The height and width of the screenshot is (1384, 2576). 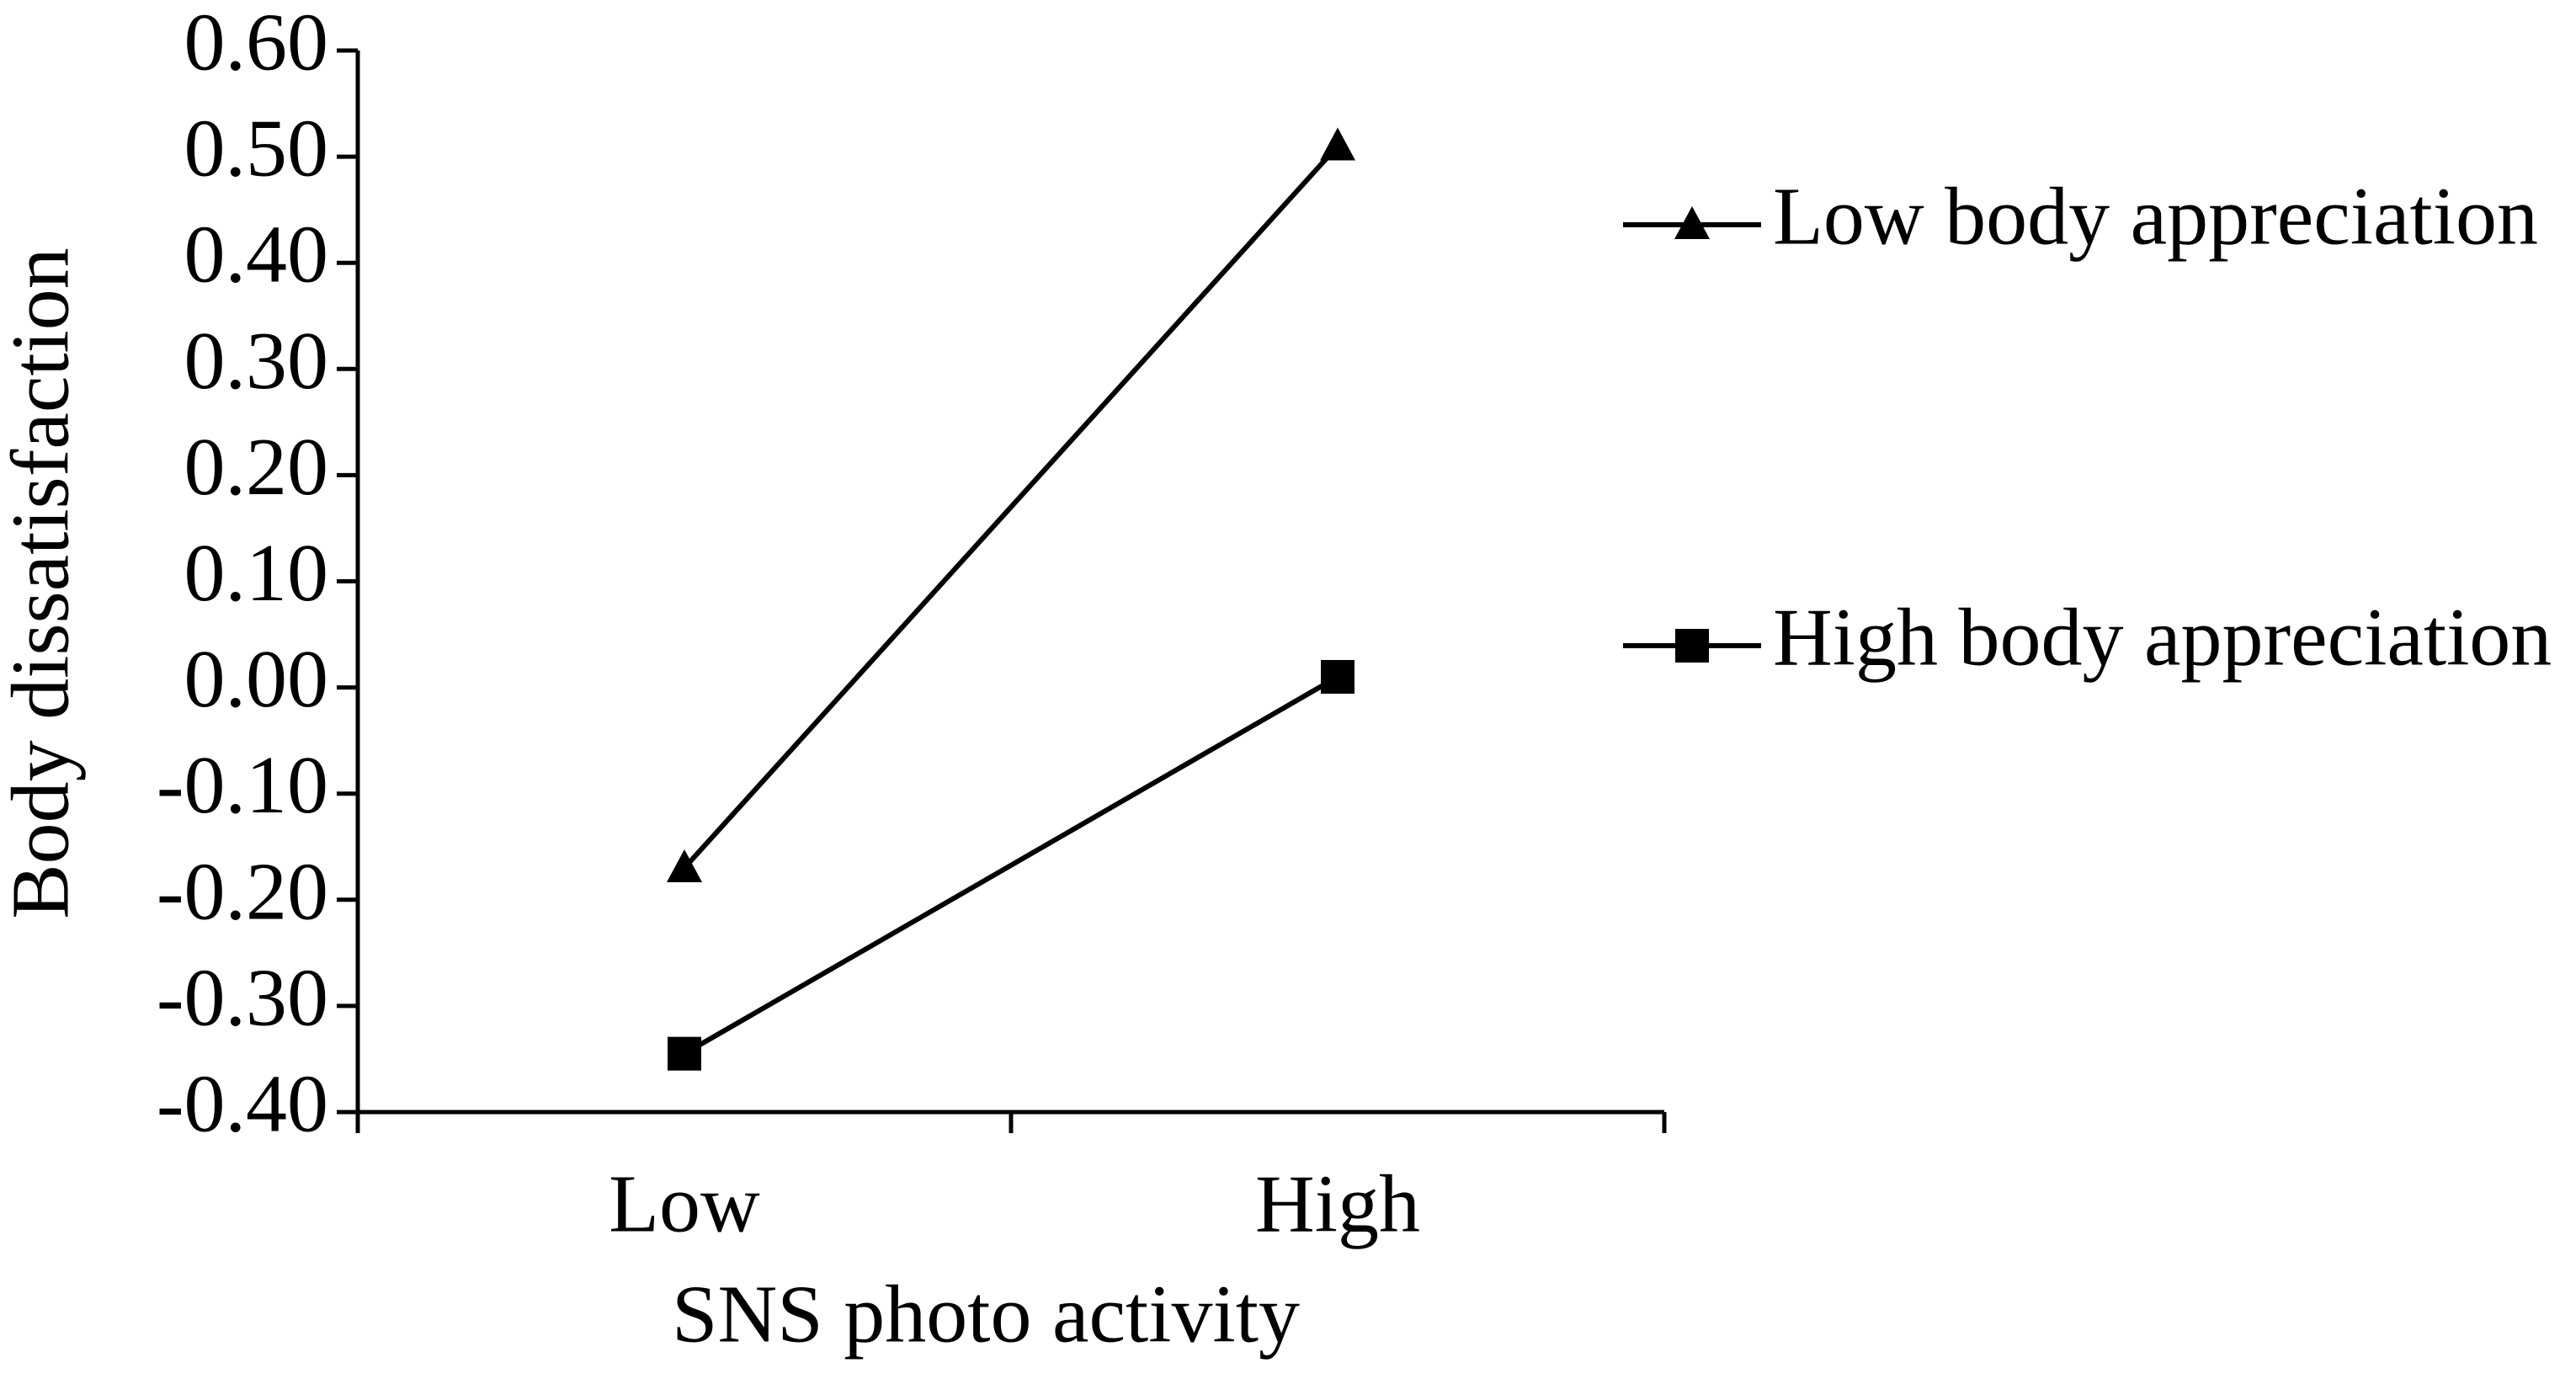 I want to click on y-tick-label: 0.40, so click(x=256, y=255).